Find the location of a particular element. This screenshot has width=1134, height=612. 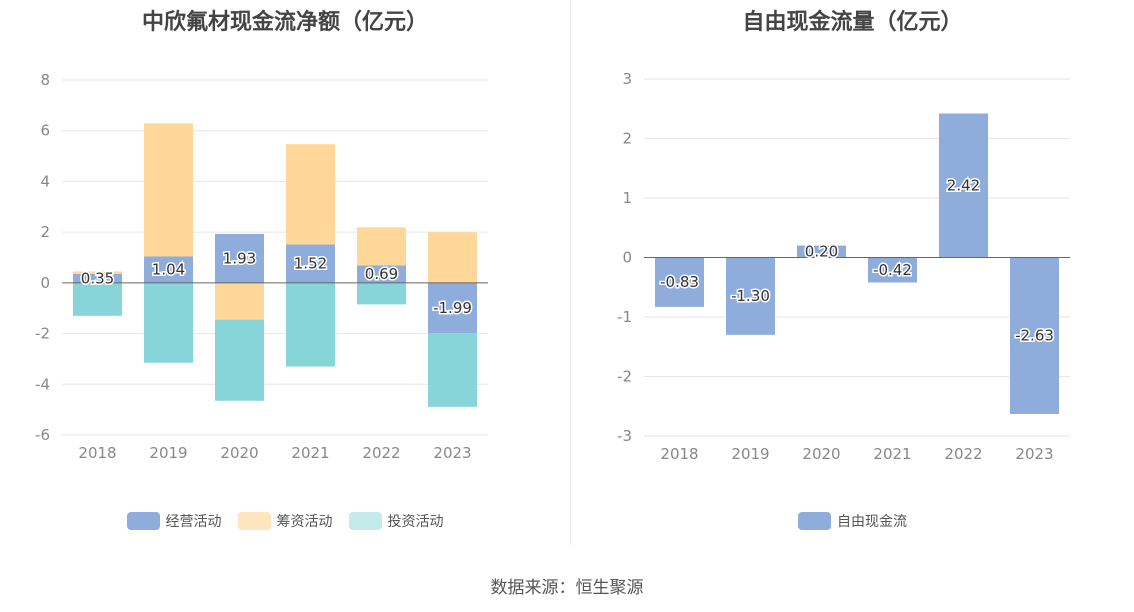

legend-item-fcf: 自由现金流 is located at coordinates (852, 521).